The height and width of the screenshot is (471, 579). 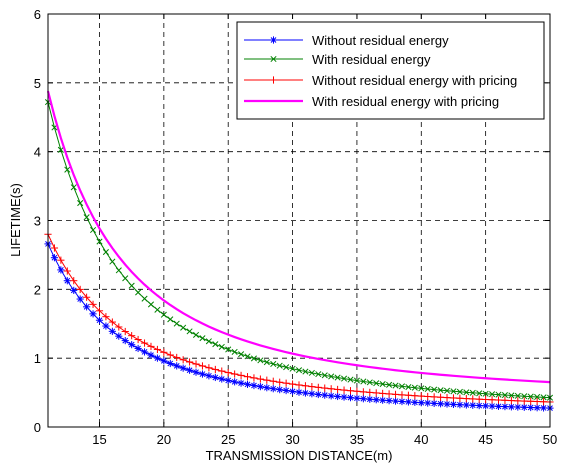 What do you see at coordinates (405, 101) in the screenshot?
I see `legend-label-3: With residual energy with pricing` at bounding box center [405, 101].